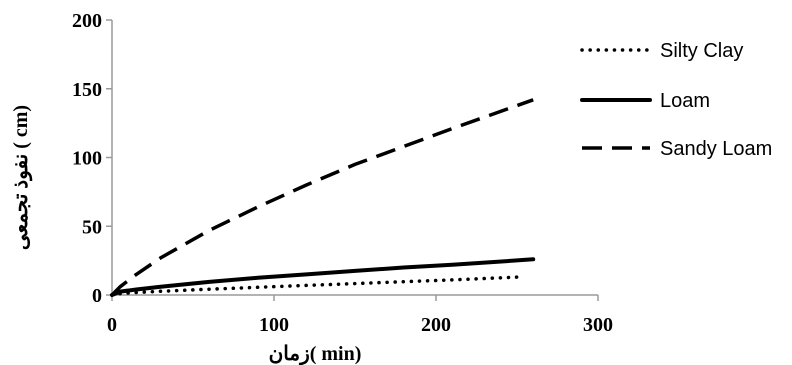 The width and height of the screenshot is (792, 365). I want to click on series-line-silty-clay, so click(314, 286).